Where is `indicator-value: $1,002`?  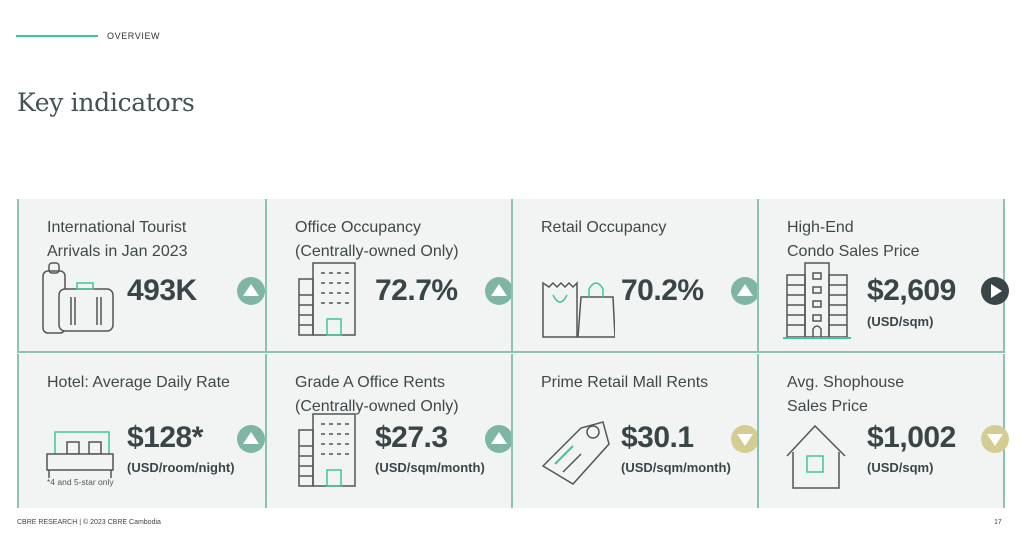
indicator-value: $1,002 is located at coordinates (911, 437).